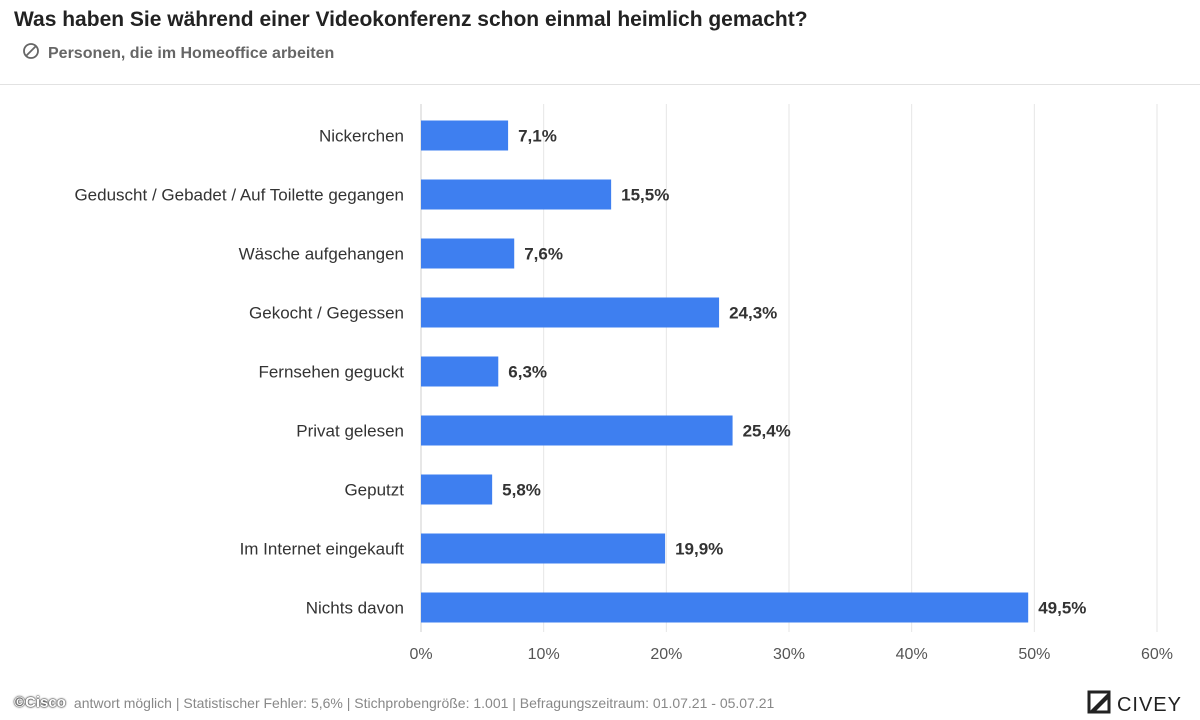 The width and height of the screenshot is (1200, 720). I want to click on value-label: 15,5%, so click(645, 195).